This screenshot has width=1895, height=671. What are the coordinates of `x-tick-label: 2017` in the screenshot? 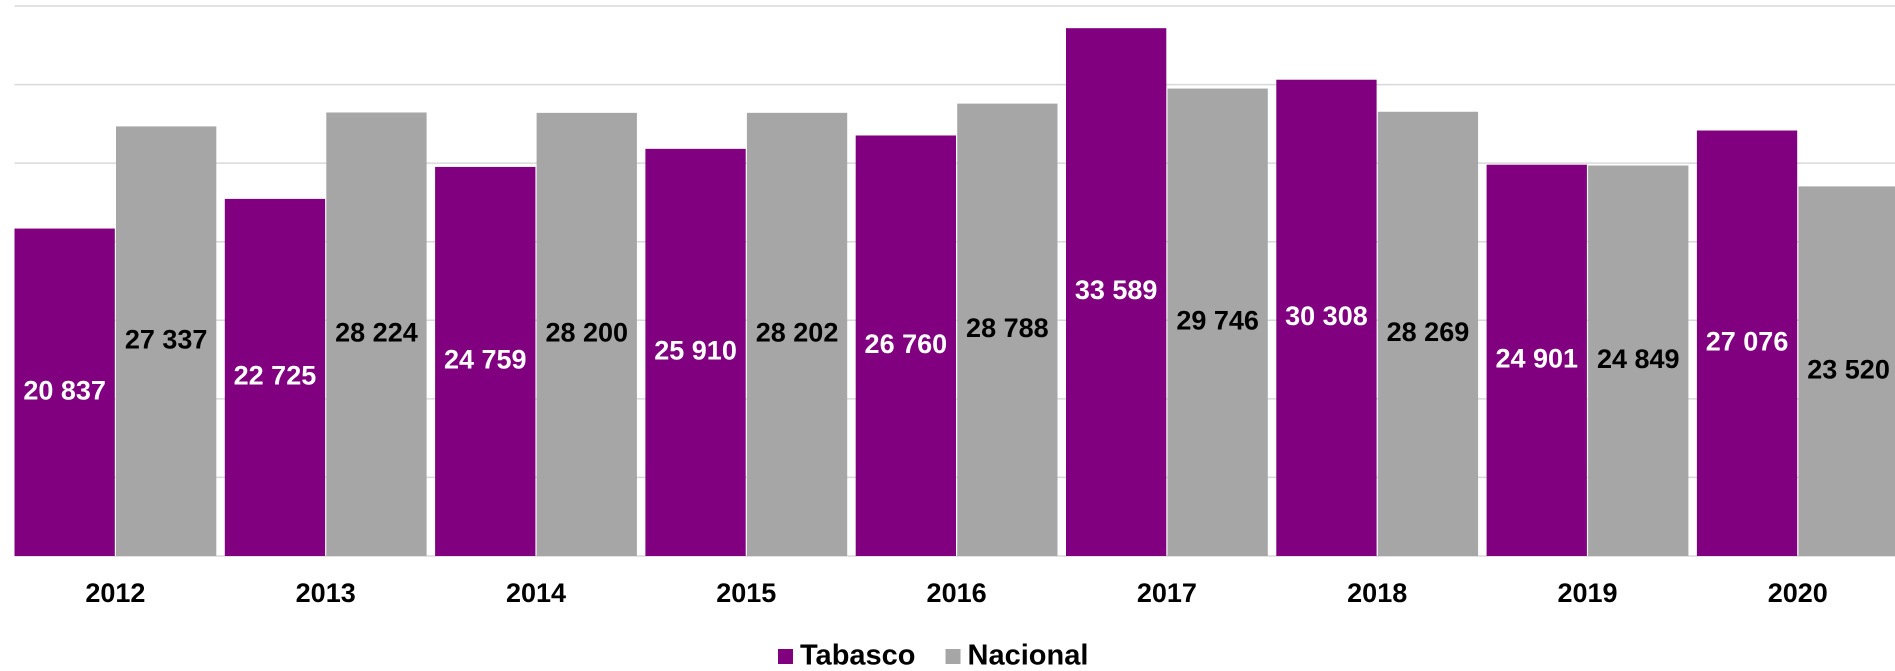 It's located at (1167, 593).